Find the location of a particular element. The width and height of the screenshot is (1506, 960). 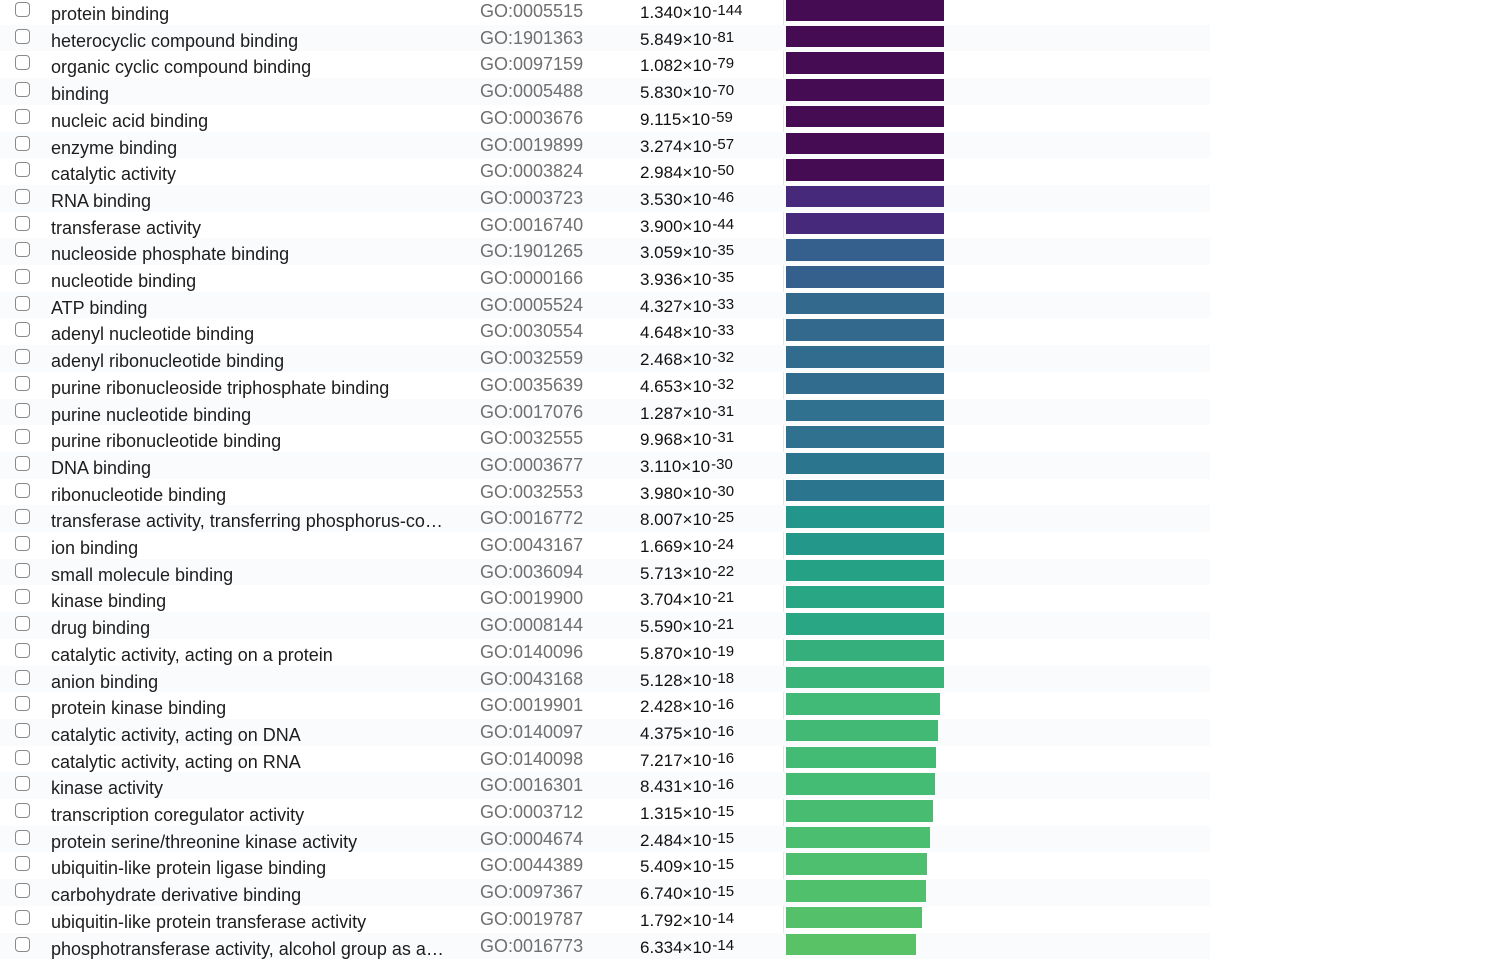

p-value: 6.740×10⁻¹⁵ is located at coordinates (687, 893).